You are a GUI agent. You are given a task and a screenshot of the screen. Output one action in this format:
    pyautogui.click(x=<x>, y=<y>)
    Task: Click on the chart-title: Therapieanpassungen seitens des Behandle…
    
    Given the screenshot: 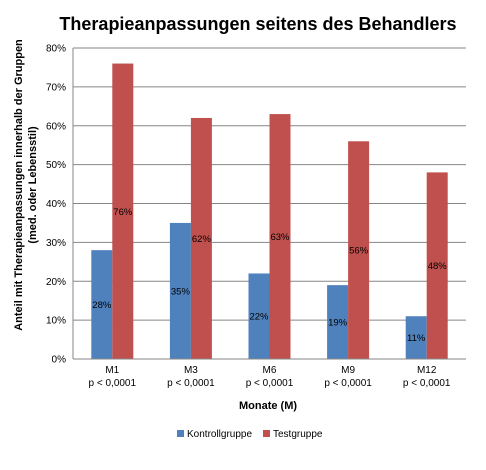 What is the action you would take?
    pyautogui.click(x=257, y=24)
    